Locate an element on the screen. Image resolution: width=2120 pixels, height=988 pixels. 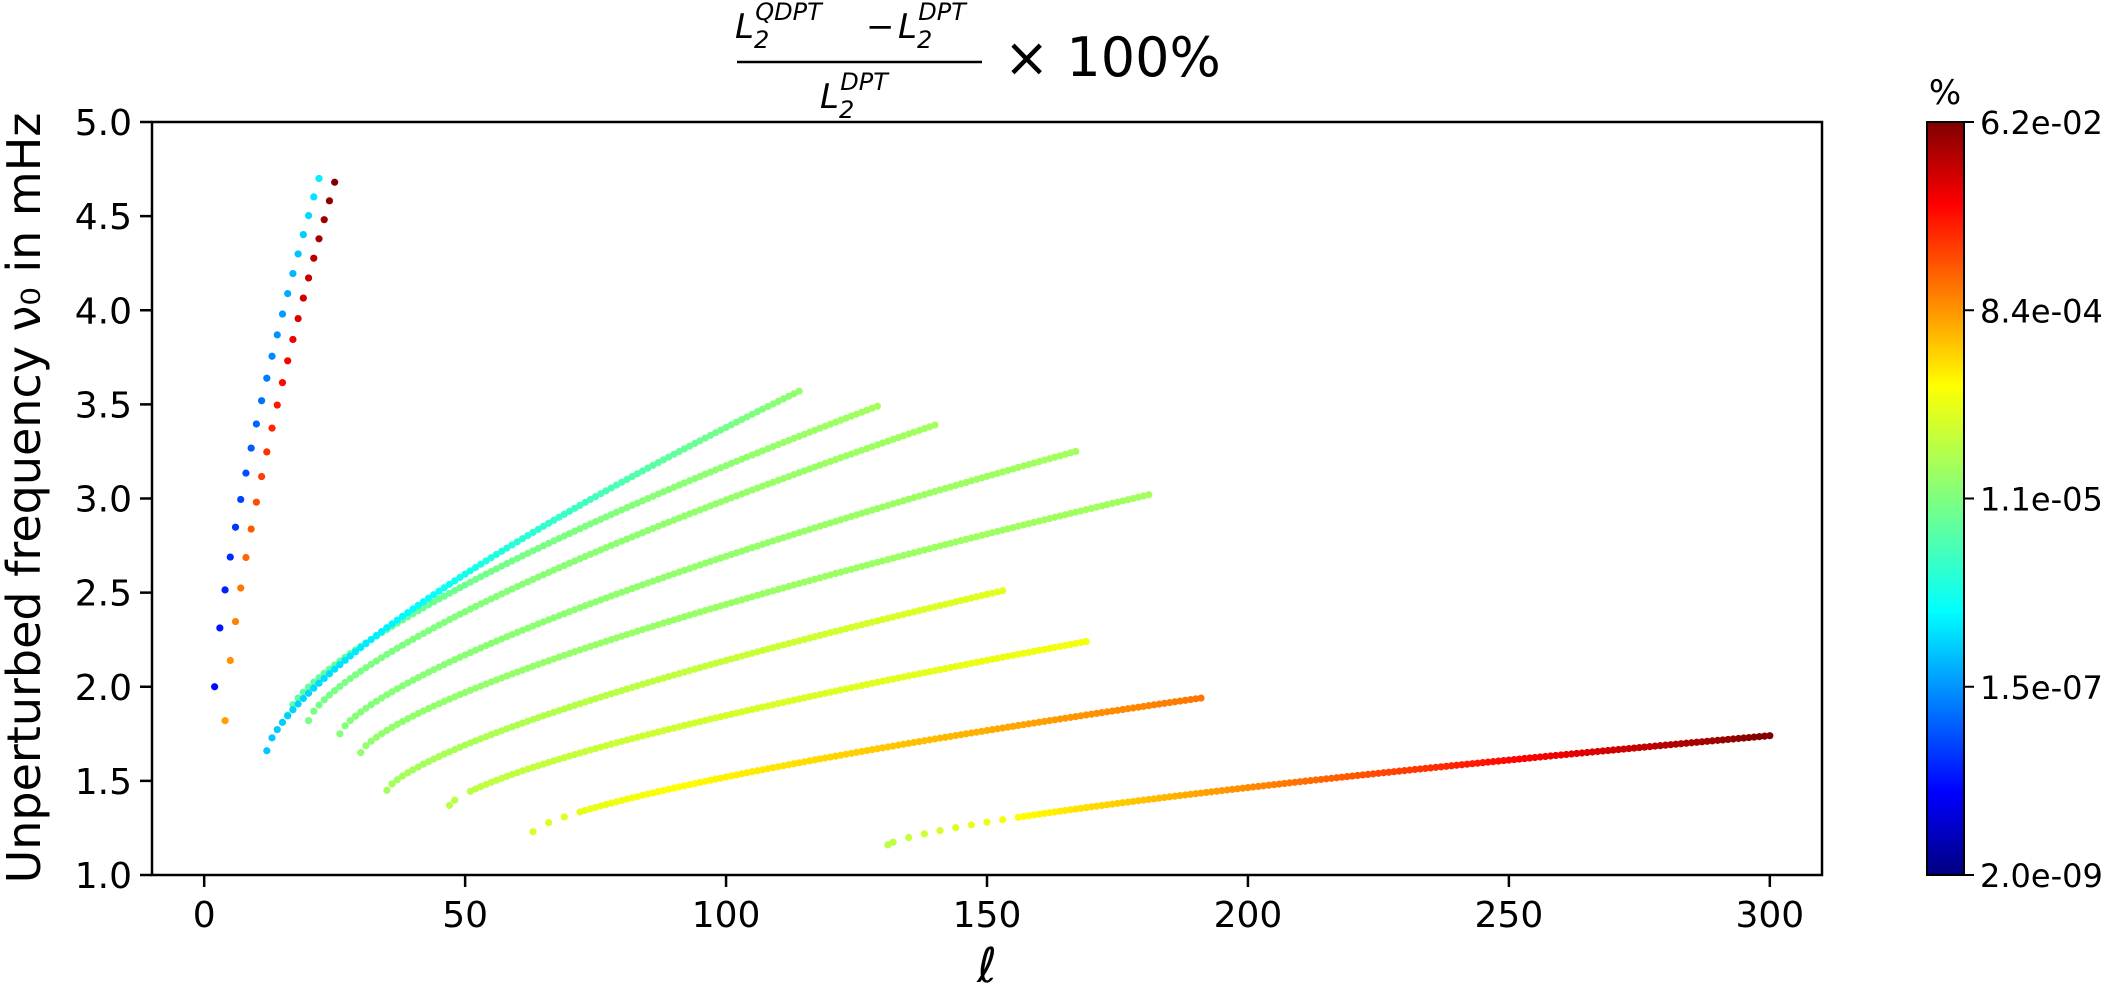
y-axis-ticks: 1.0 1.5 2.0 2.5 3.0 3.5 4.0 4.5 5.0 is located at coordinates (113, 500).